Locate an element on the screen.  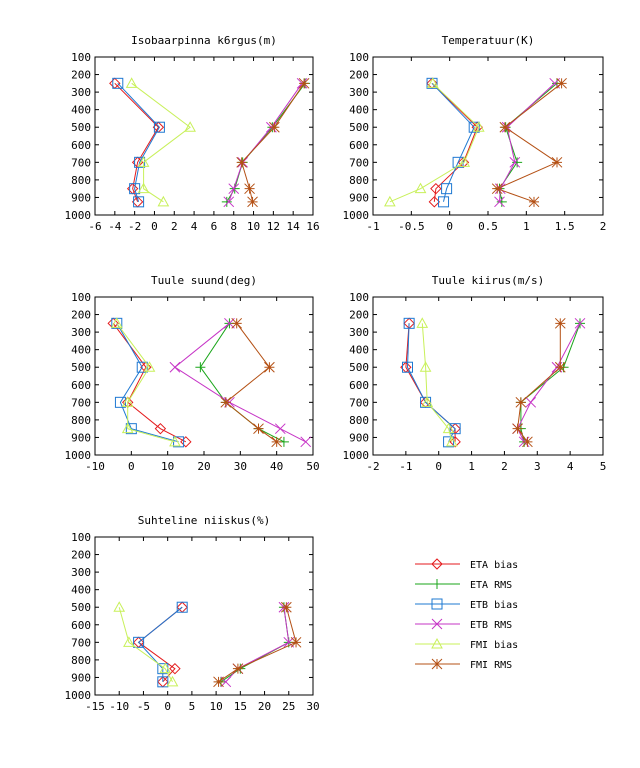
x-tick-label: -6 is located at coordinates (94, 226).